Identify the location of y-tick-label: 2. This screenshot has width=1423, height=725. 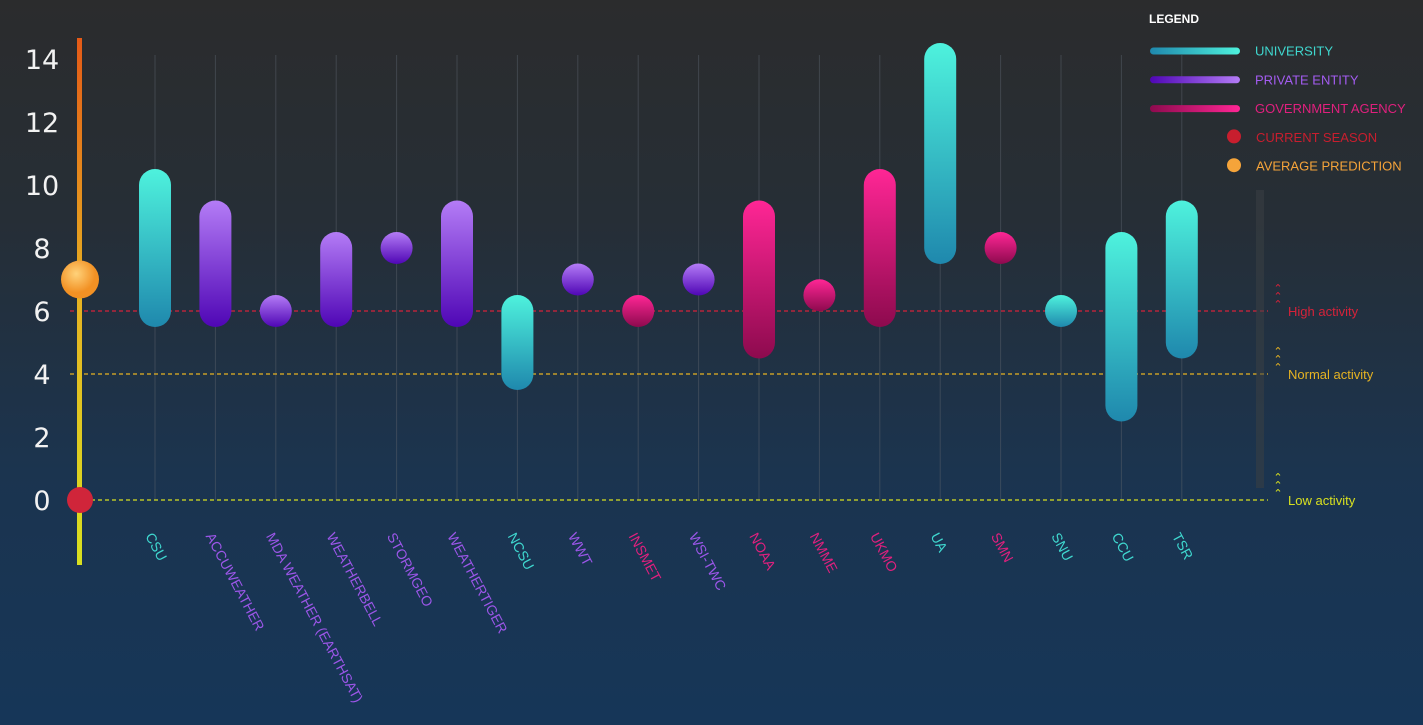
(41, 438).